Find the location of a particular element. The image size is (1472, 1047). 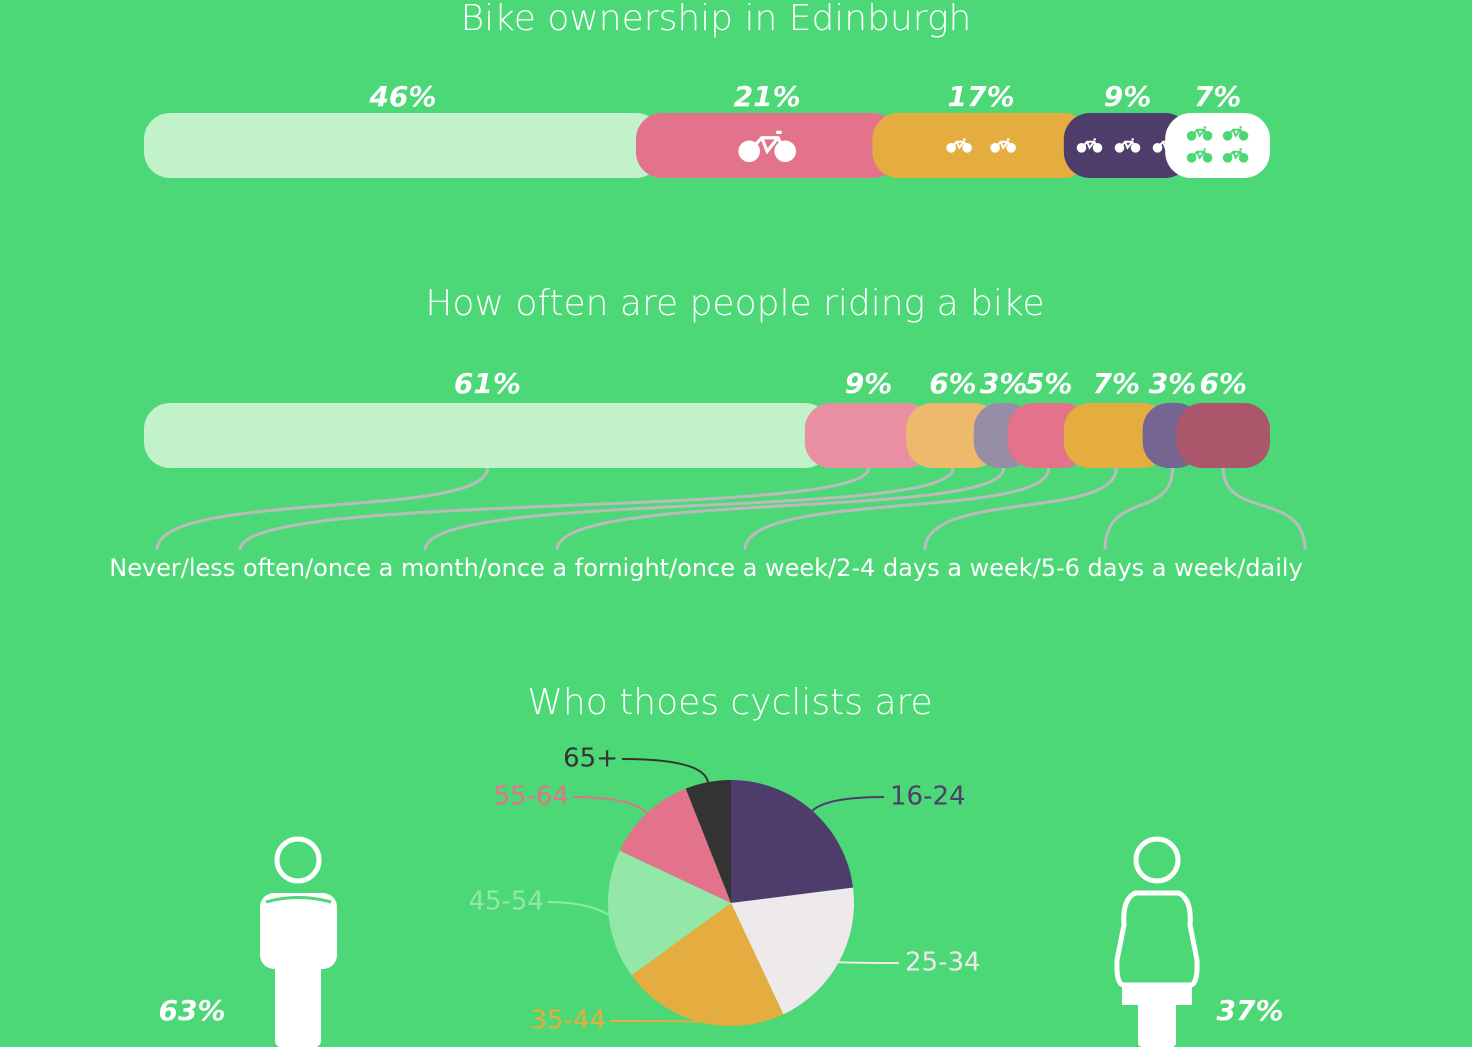

pie-label: 25-34 is located at coordinates (943, 963).